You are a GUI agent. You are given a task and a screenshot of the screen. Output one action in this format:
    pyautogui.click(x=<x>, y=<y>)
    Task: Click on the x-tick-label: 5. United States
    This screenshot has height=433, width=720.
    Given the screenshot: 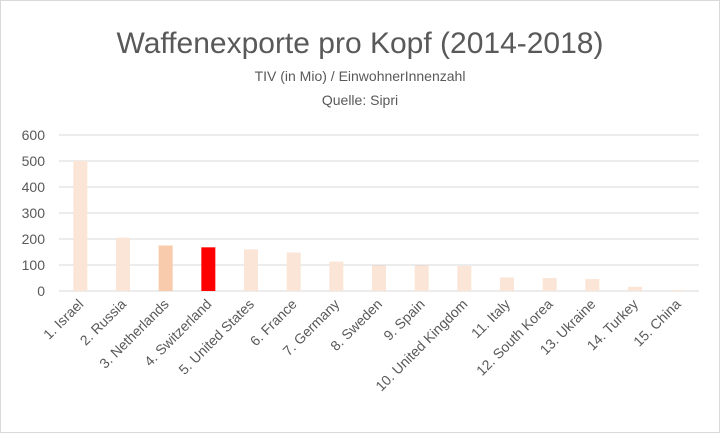 What is the action you would take?
    pyautogui.click(x=216, y=337)
    